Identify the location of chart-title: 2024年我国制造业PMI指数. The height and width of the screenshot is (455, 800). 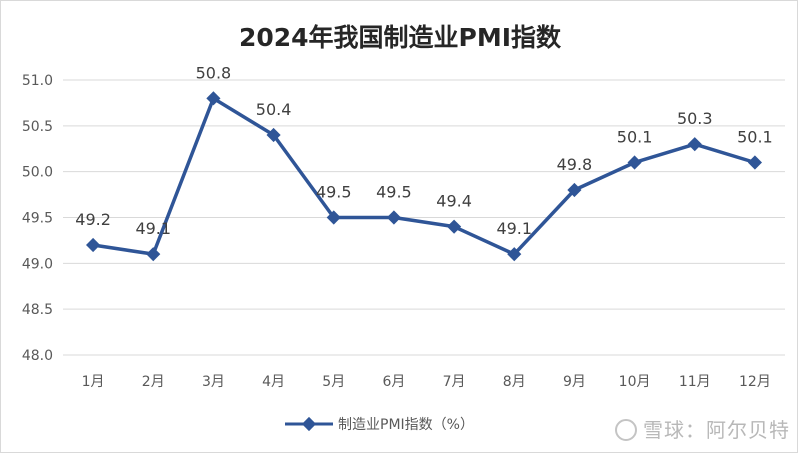
(400, 37).